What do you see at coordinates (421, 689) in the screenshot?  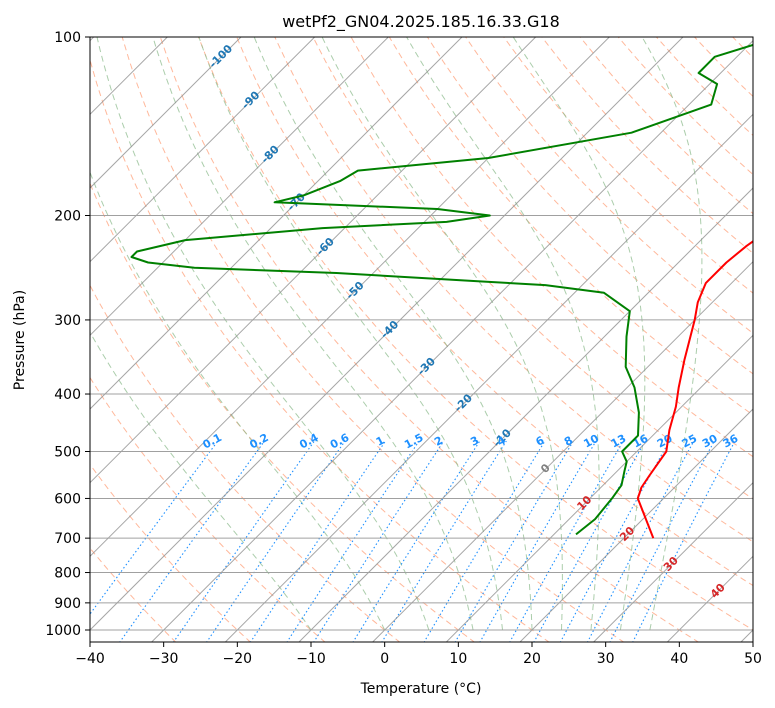 I see `x-axis-label: Temperature (°C)` at bounding box center [421, 689].